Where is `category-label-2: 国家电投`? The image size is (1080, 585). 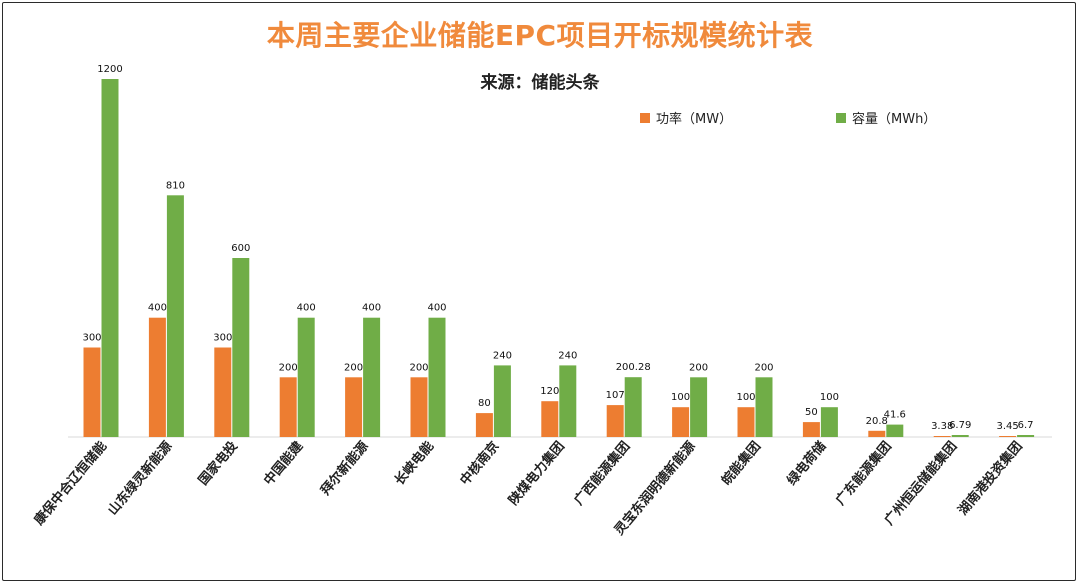
category-label-2: 国家电投 is located at coordinates (218, 463).